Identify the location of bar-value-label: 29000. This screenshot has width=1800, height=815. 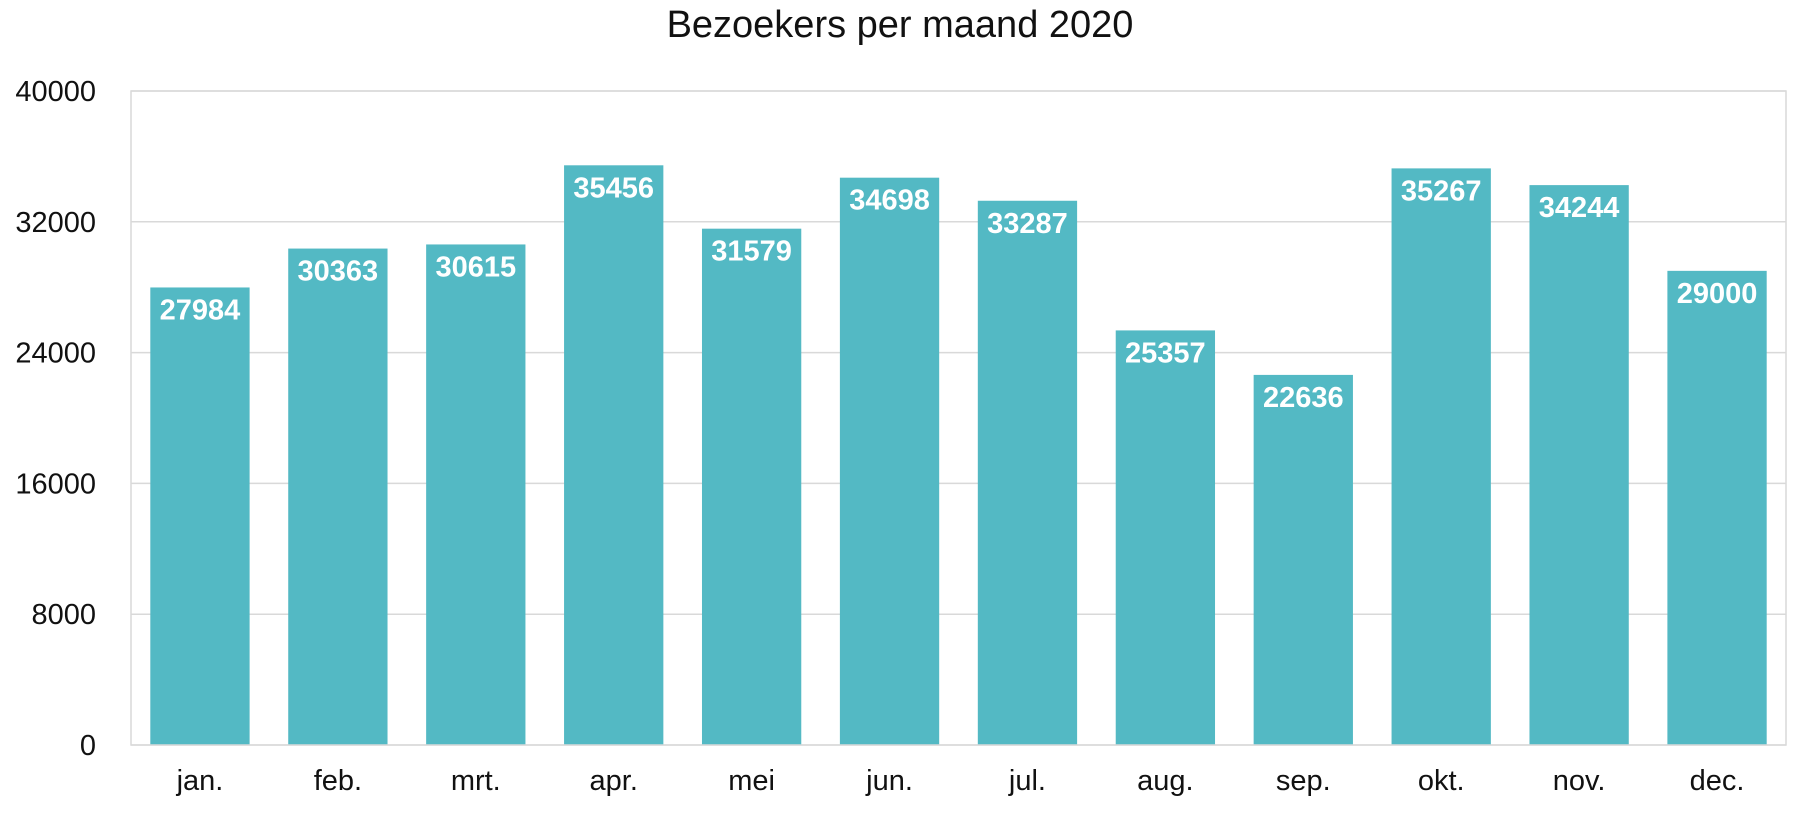
(1717, 294).